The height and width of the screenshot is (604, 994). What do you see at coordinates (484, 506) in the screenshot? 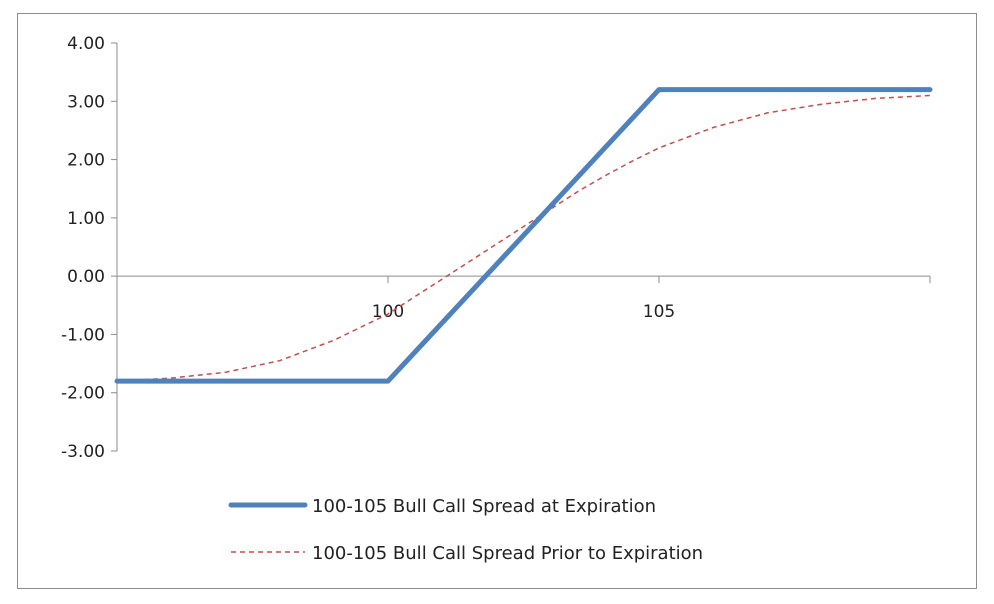
I see `legend-label-expiration: 100-105 Bull Call Spread at Expiration` at bounding box center [484, 506].